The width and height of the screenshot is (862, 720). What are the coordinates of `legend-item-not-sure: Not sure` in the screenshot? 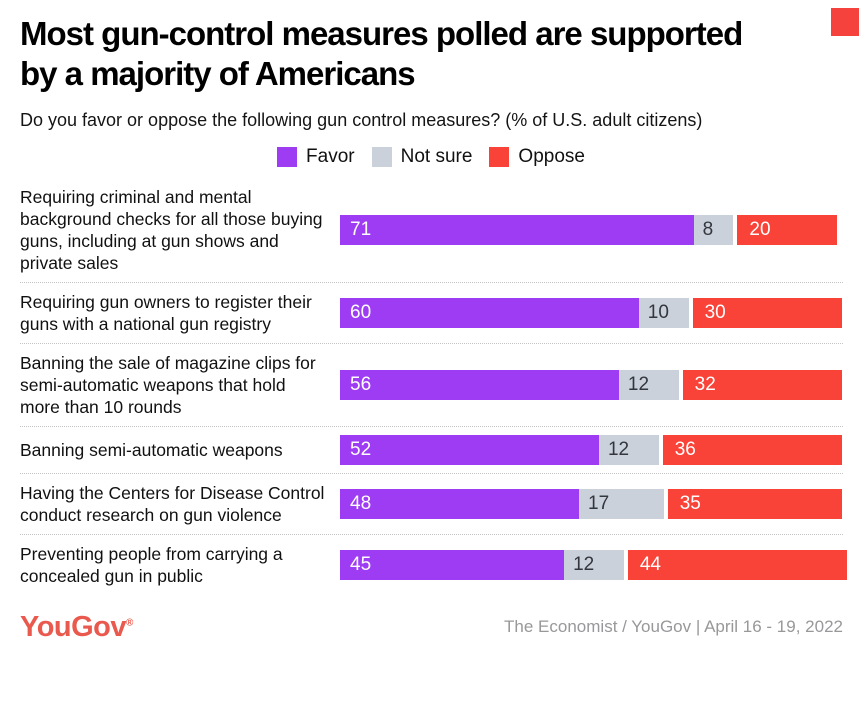 It's located at (422, 156).